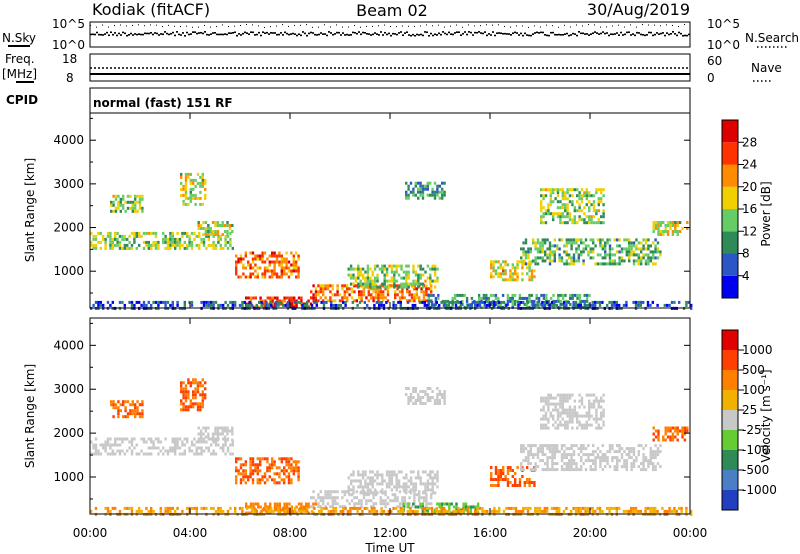  What do you see at coordinates (749, 231) in the screenshot?
I see `colorbar-tick-label: 12` at bounding box center [749, 231].